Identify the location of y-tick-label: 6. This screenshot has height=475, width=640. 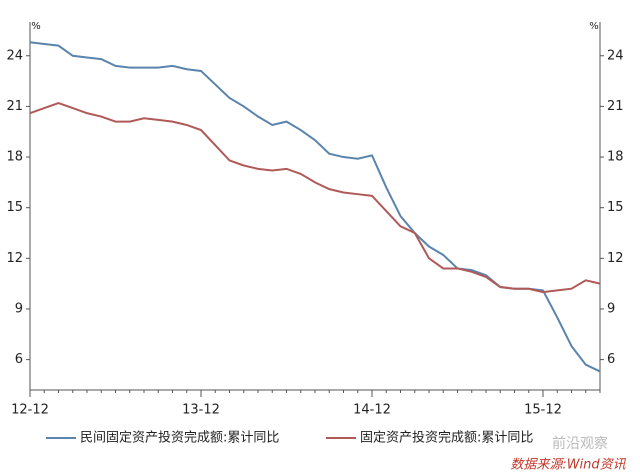
(19, 359).